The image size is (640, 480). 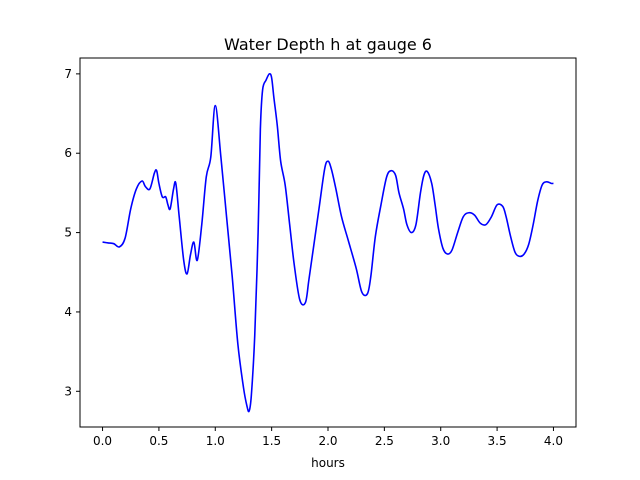 I want to click on x-axis-label: hours, so click(x=328, y=463).